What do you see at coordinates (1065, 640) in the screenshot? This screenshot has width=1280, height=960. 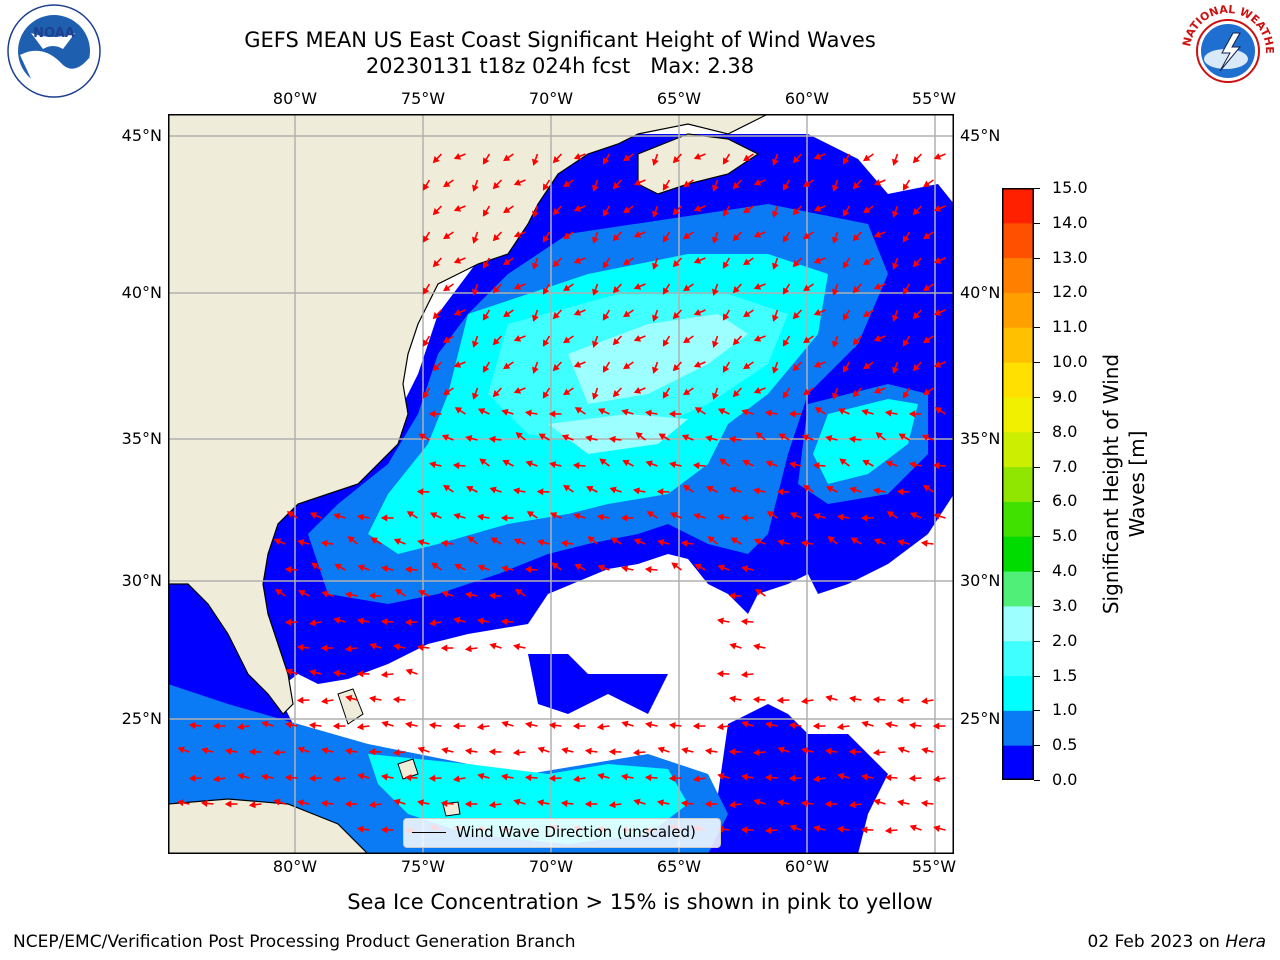 I see `colorbar-tick-label: 2.0` at bounding box center [1065, 640].